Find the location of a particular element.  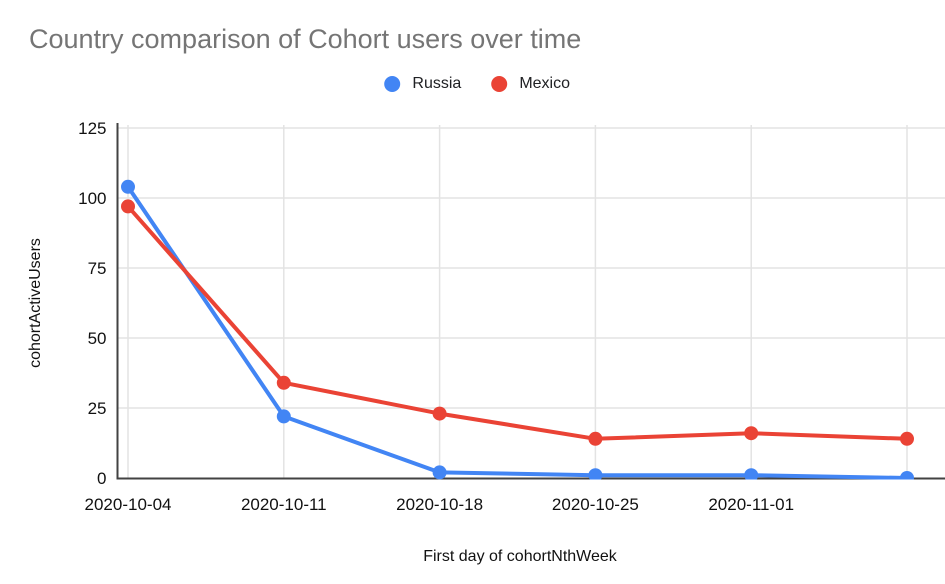

y-tick-label: 50 is located at coordinates (97, 338).